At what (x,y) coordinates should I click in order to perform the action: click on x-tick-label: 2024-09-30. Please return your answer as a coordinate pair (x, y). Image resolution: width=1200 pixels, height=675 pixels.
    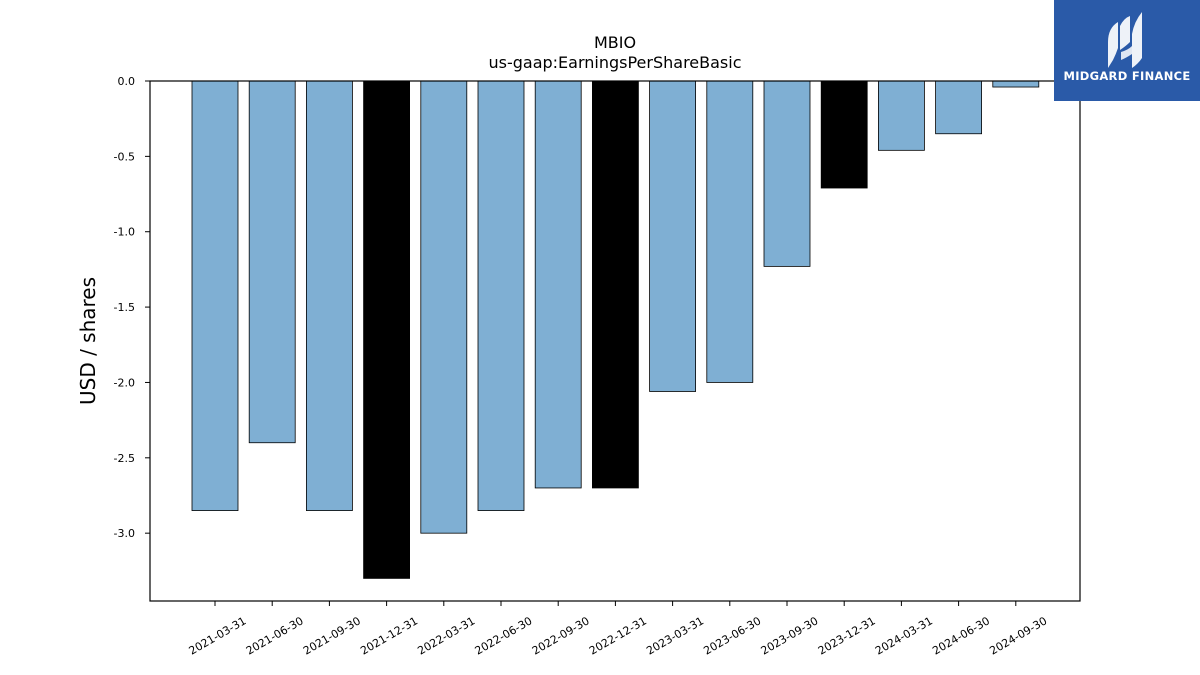
    Looking at the image, I should click on (1018, 635).